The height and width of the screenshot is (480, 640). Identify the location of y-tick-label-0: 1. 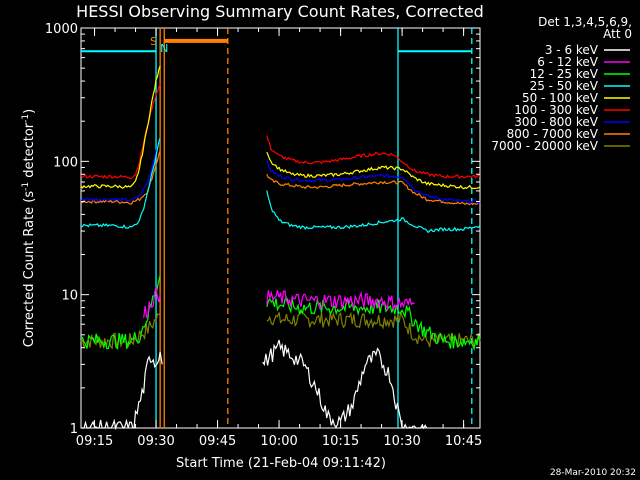
(74, 429).